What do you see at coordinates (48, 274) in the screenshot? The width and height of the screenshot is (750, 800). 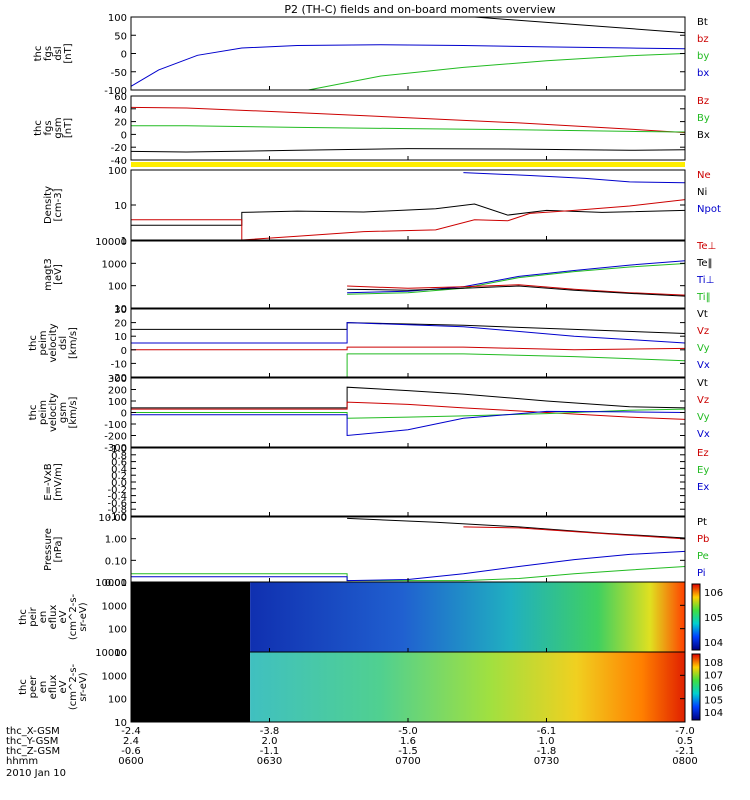 I see `y-axis-label: magt3` at bounding box center [48, 274].